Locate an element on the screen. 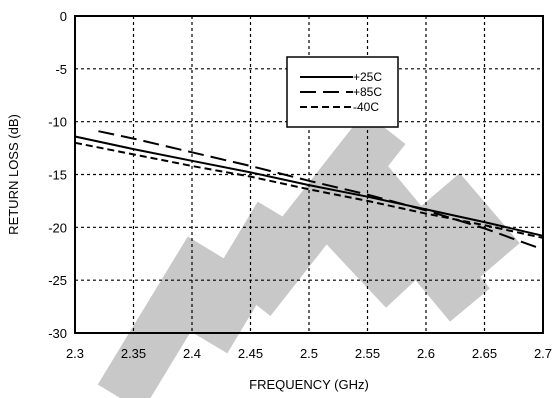  legend-label: +25C is located at coordinates (367, 77).